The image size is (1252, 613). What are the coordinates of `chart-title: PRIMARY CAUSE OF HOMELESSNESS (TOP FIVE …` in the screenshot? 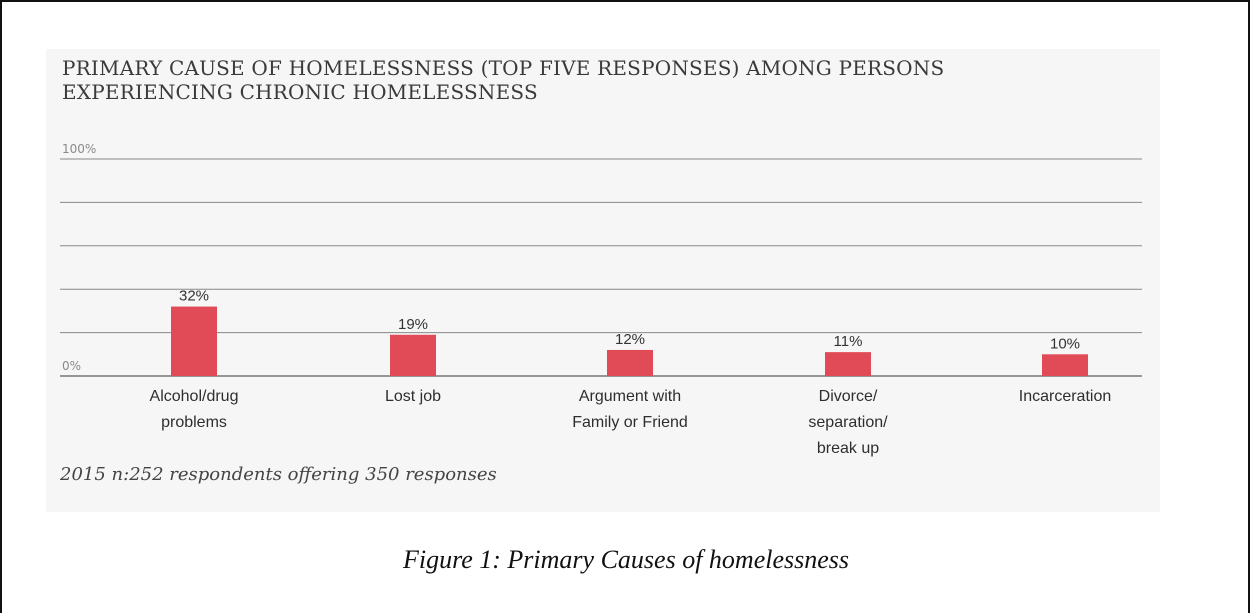 It's located at (503, 80).